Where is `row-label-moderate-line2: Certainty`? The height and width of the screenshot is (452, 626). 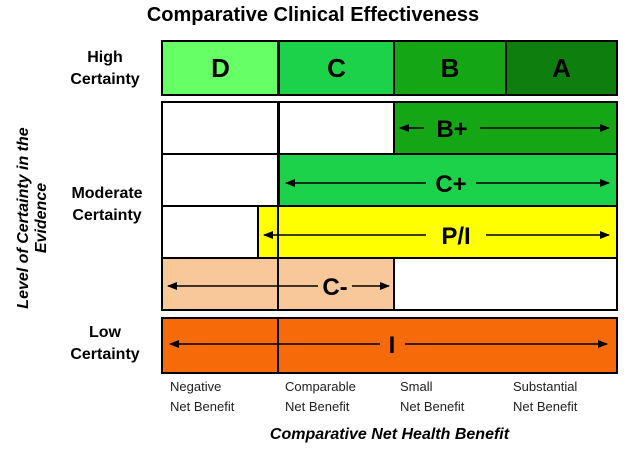
row-label-moderate-line2: Certainty is located at coordinates (107, 215).